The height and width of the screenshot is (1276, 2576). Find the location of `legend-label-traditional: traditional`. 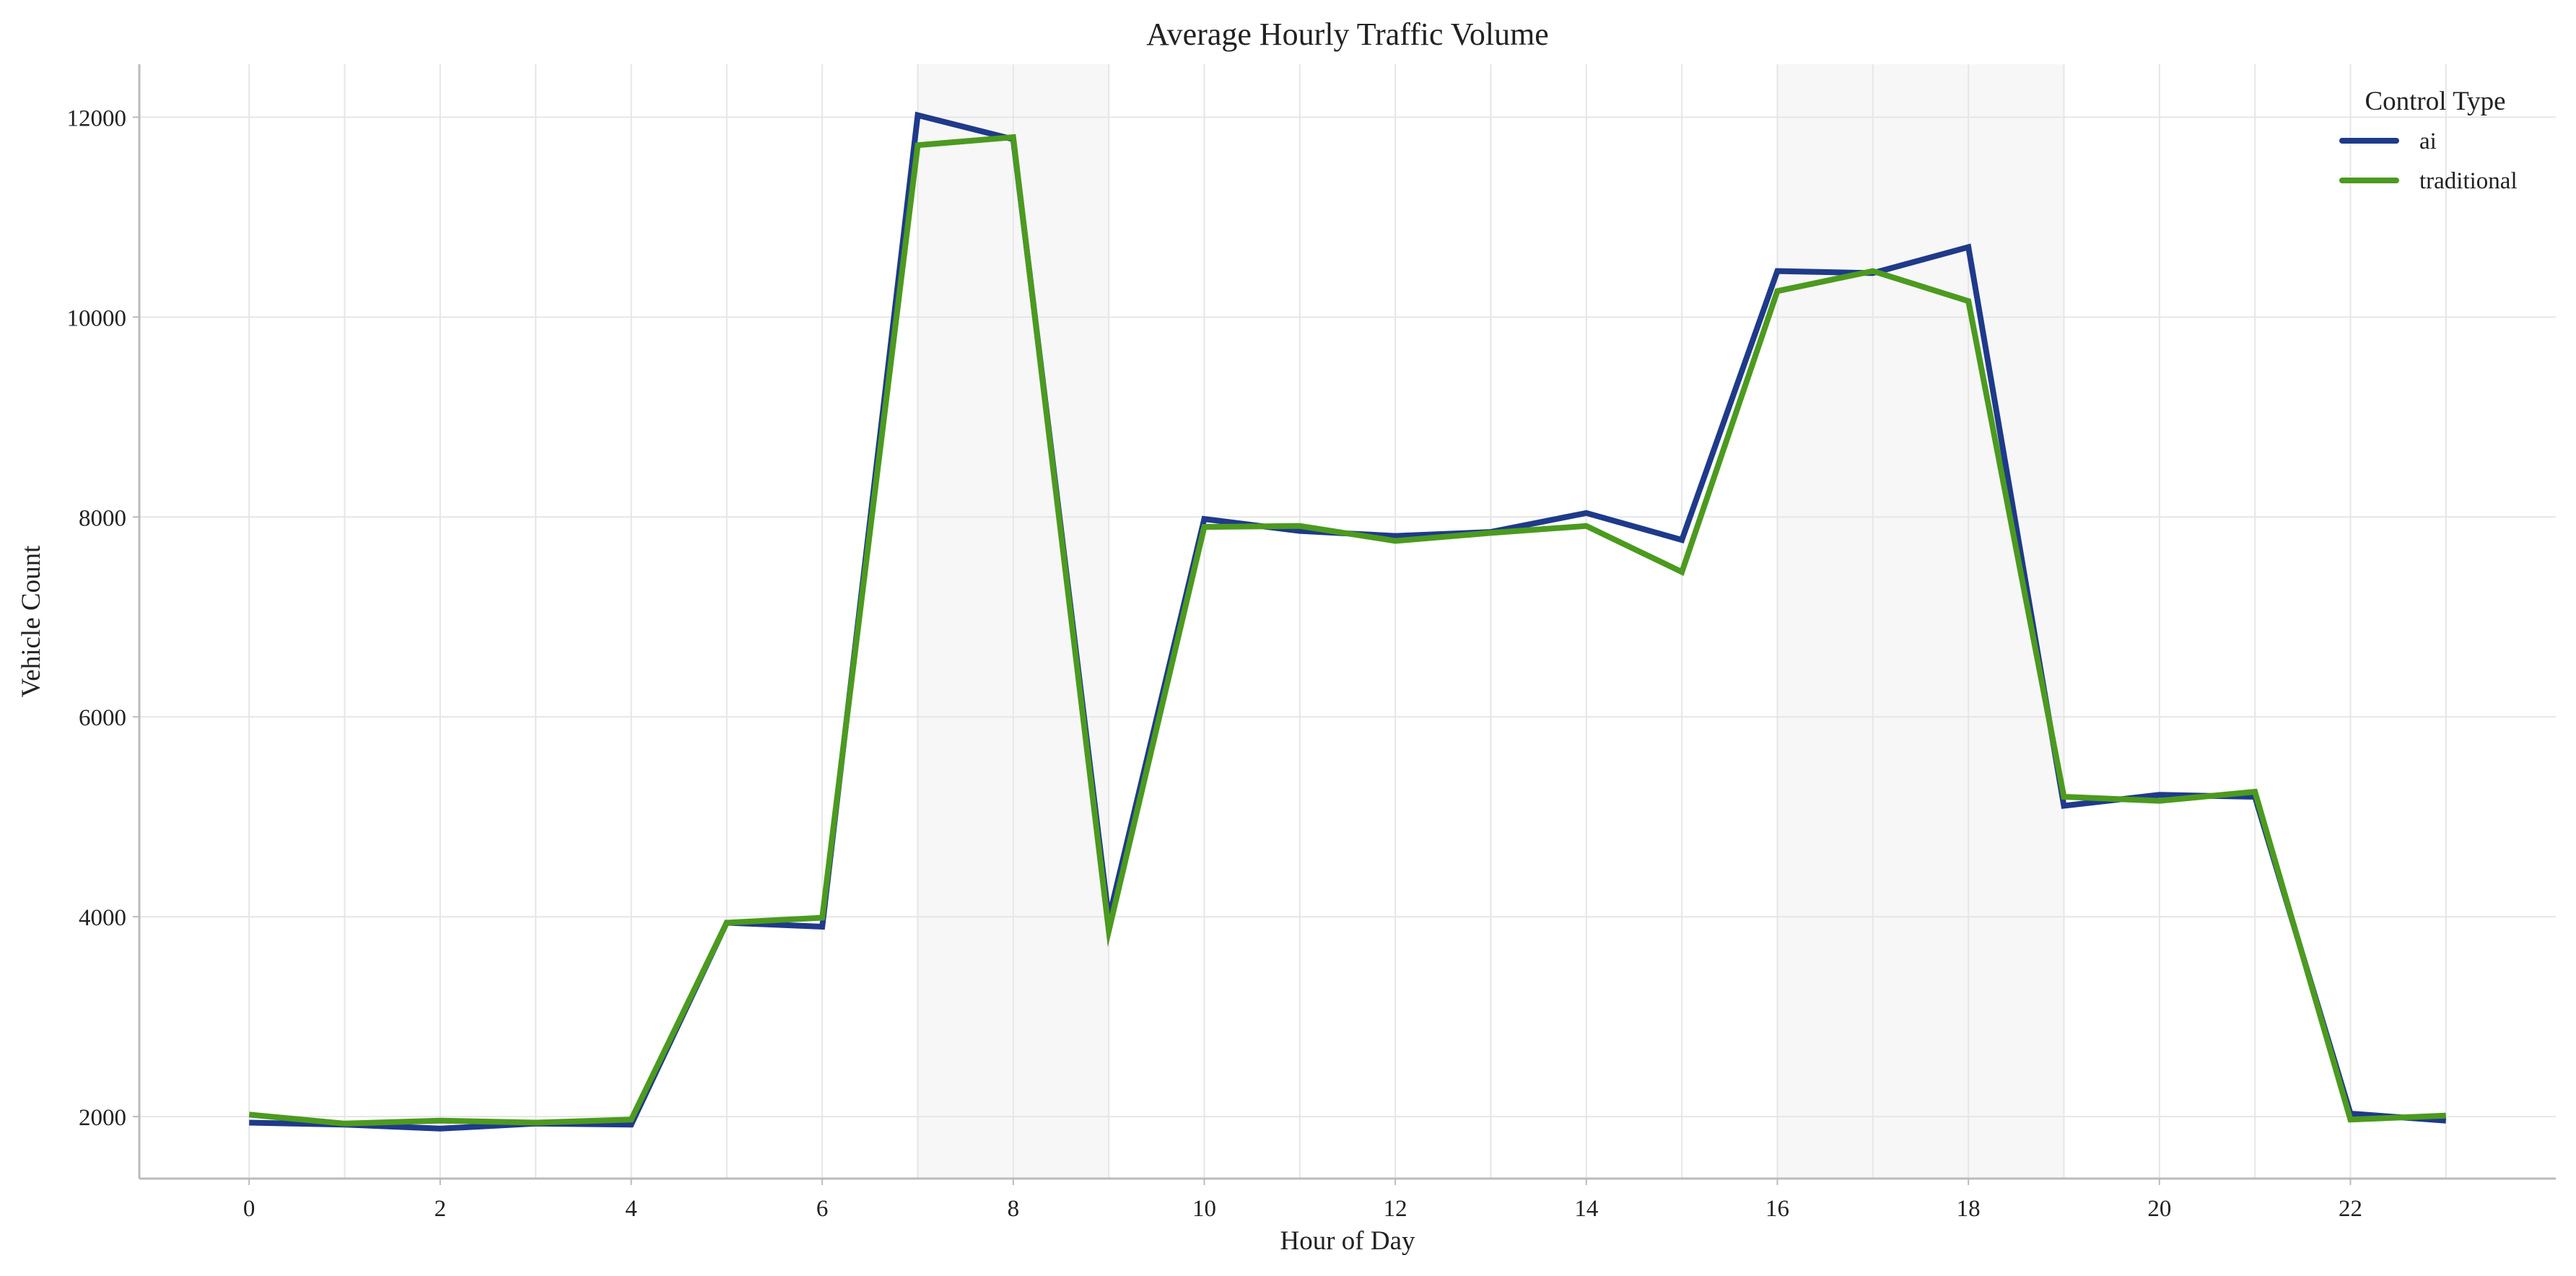

legend-label-traditional: traditional is located at coordinates (2468, 181).